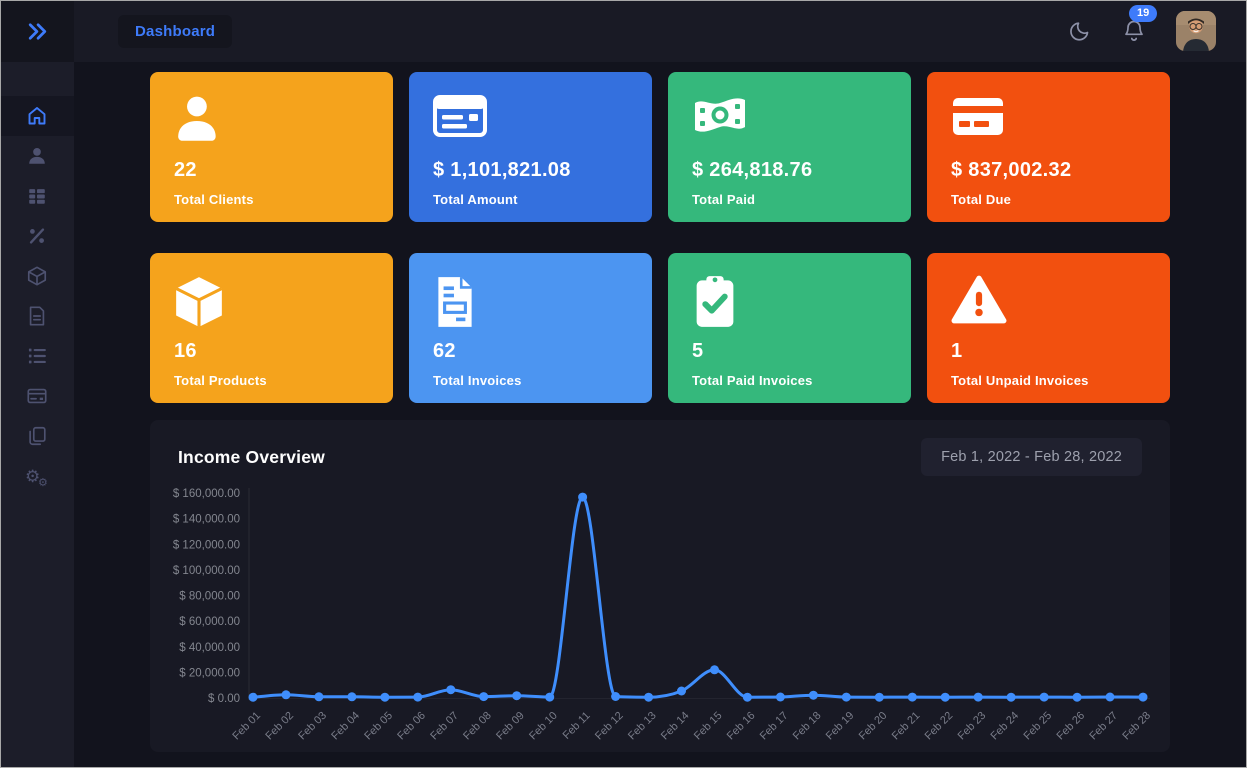 The width and height of the screenshot is (1247, 768). I want to click on x-tick-label: Feb 15, so click(708, 726).